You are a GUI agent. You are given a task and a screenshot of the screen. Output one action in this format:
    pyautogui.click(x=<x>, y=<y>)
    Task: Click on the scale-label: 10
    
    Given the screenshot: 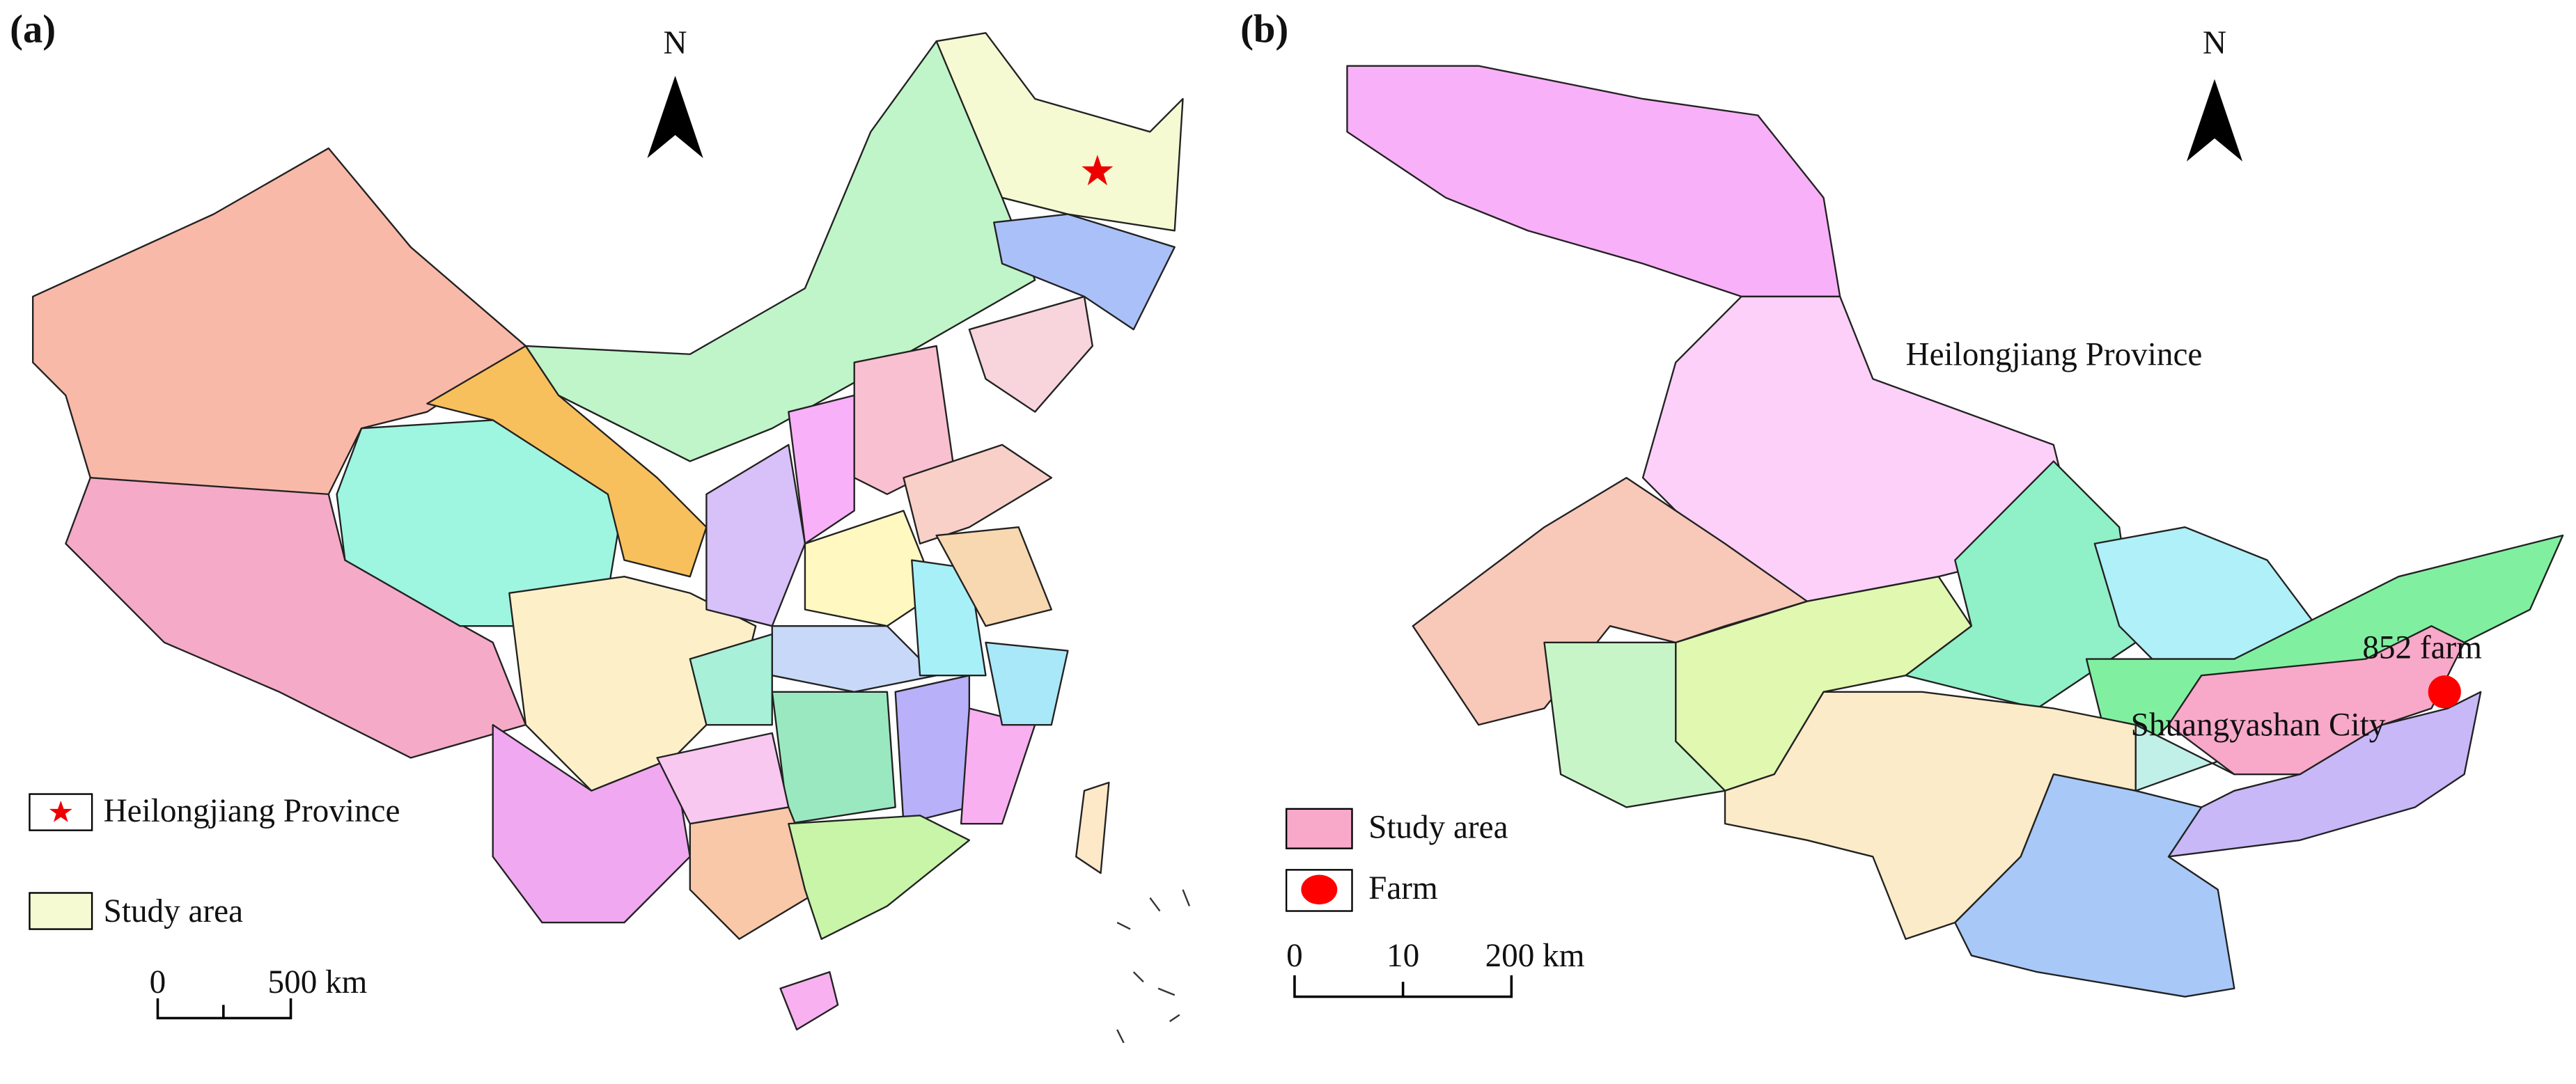 What is the action you would take?
    pyautogui.click(x=1403, y=956)
    